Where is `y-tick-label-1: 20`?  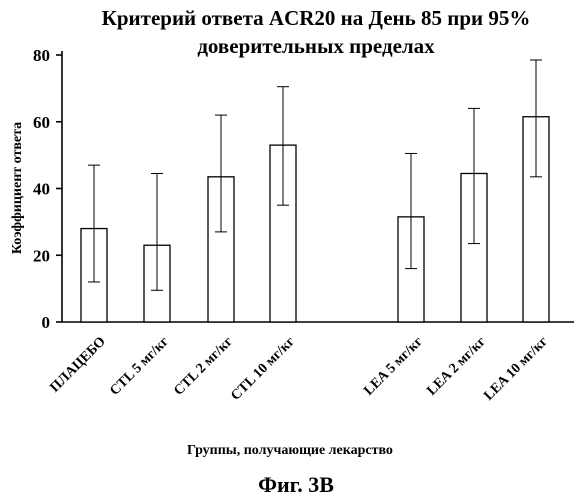 y-tick-label-1: 20 is located at coordinates (41, 255).